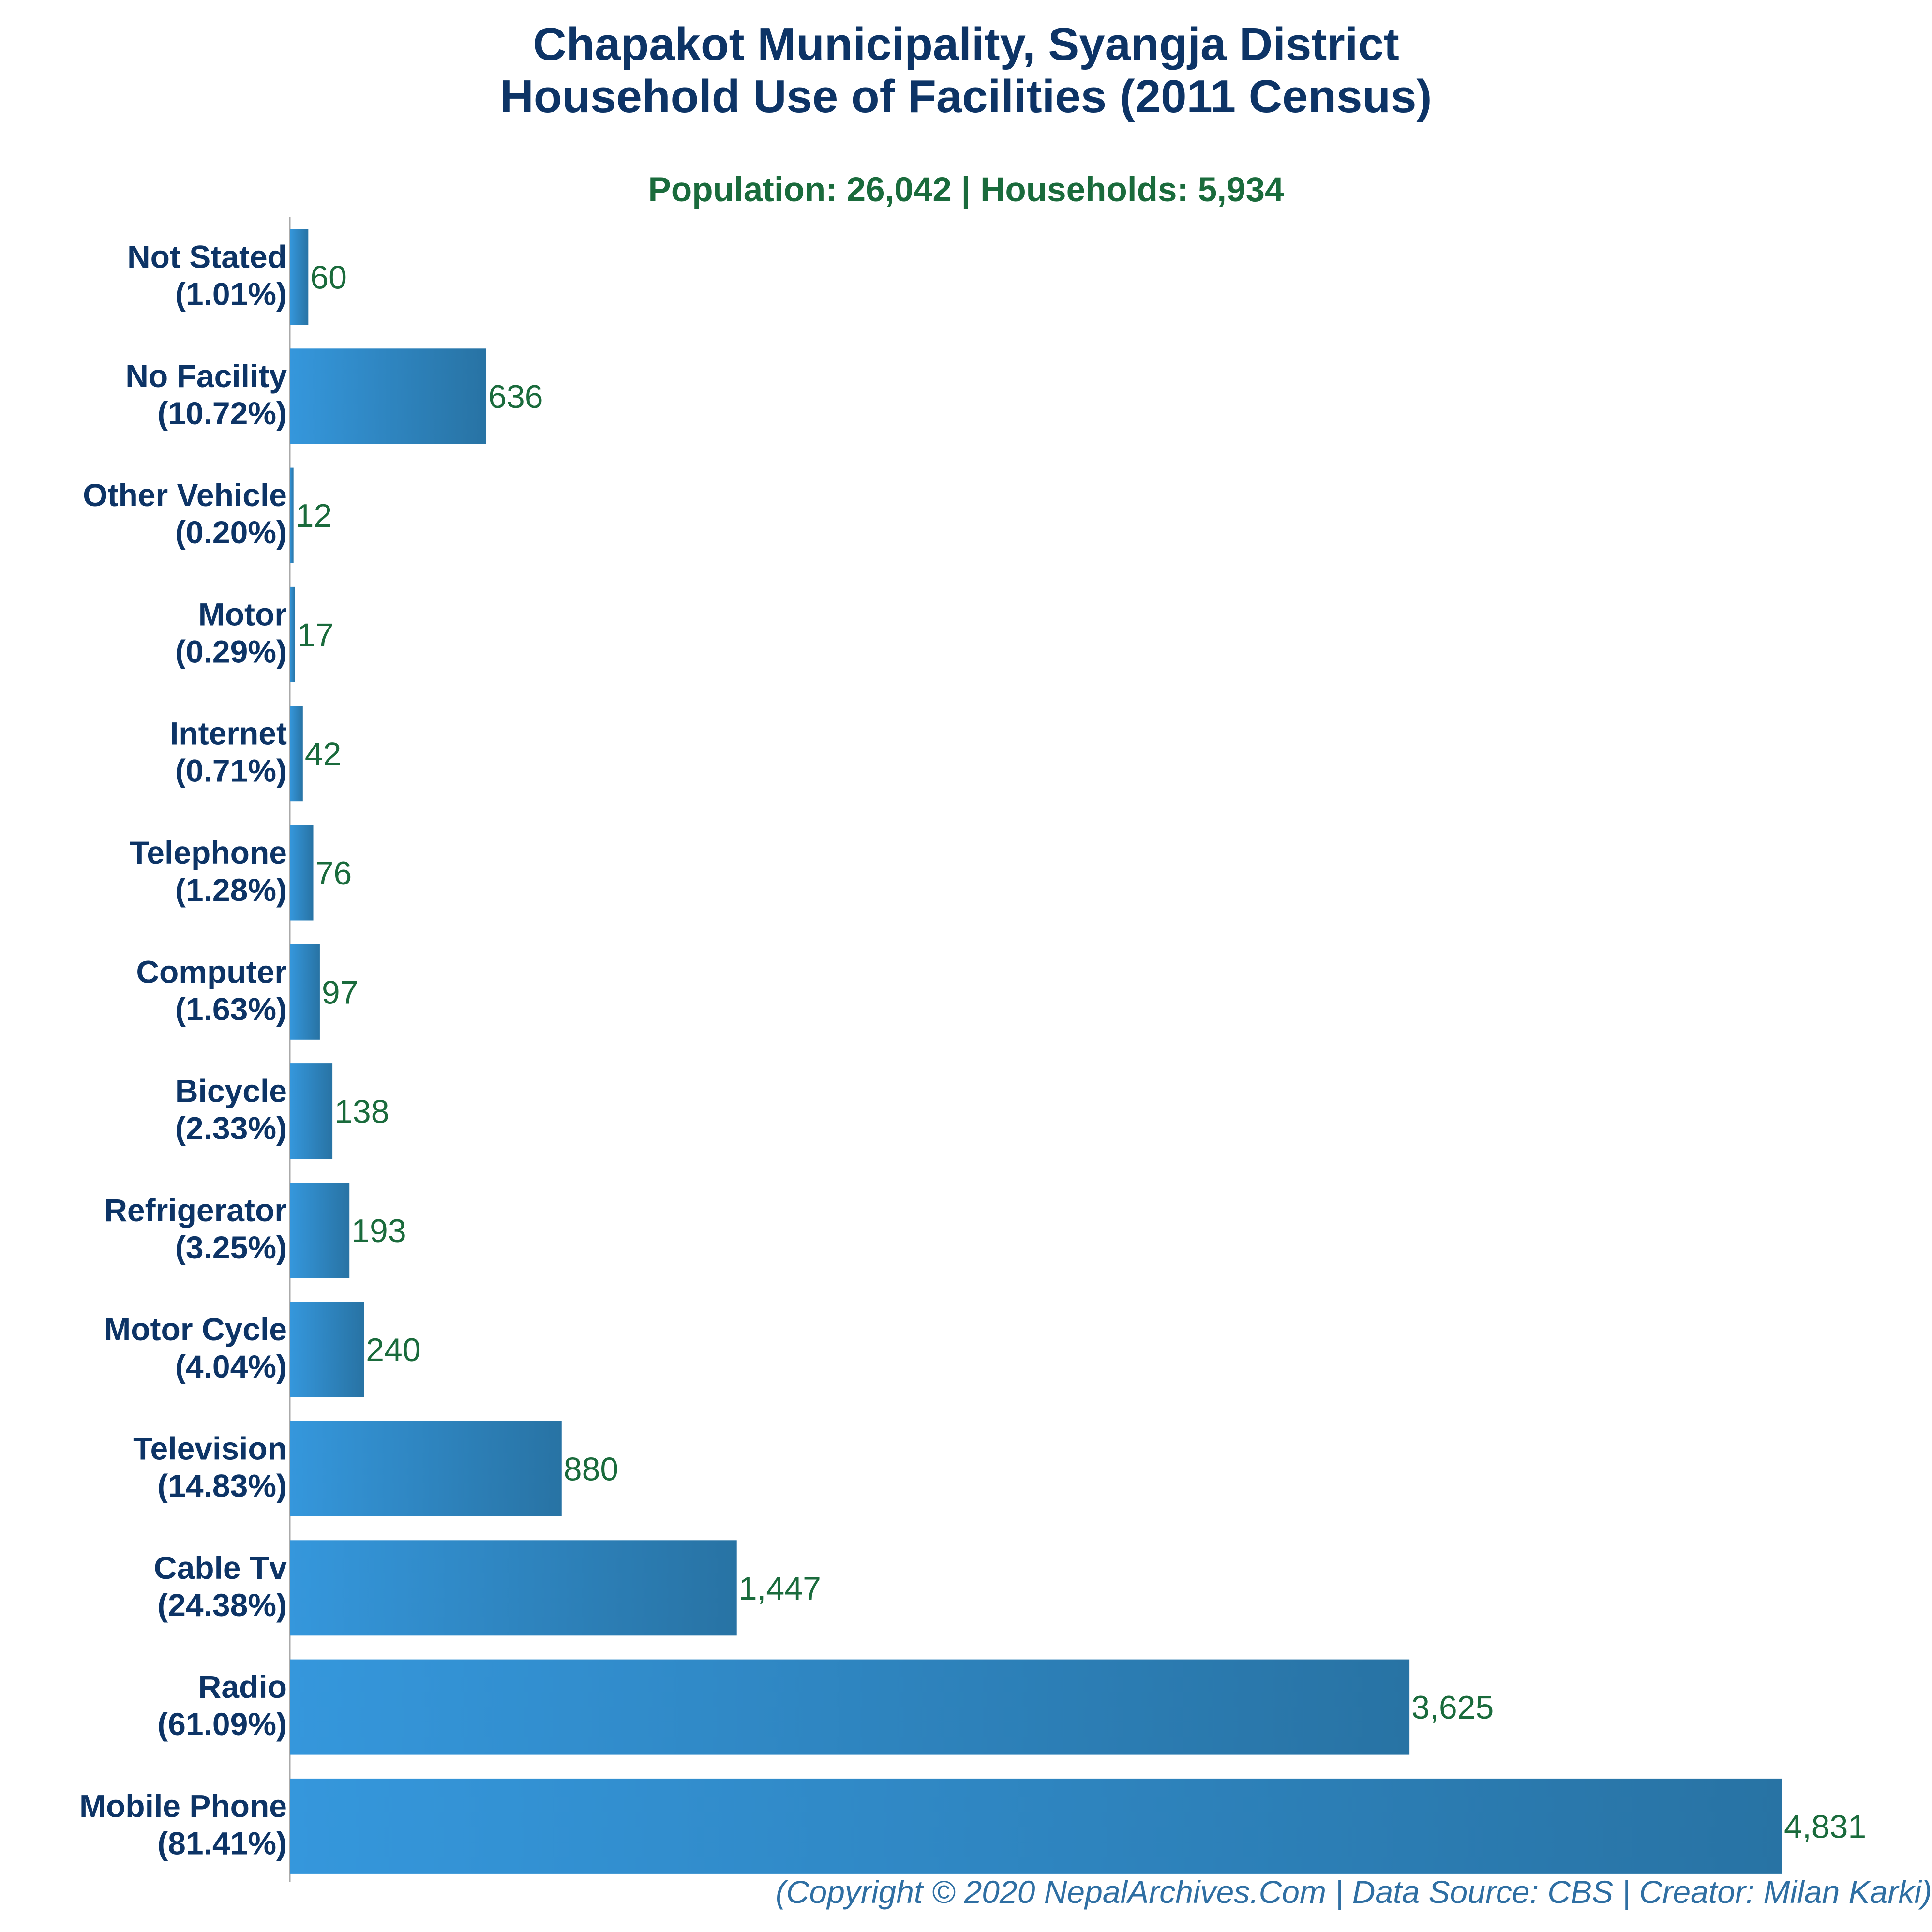 Image resolution: width=1932 pixels, height=1932 pixels. Describe the element at coordinates (222, 413) in the screenshot. I see `category-percent-label: (10.72%)` at that location.